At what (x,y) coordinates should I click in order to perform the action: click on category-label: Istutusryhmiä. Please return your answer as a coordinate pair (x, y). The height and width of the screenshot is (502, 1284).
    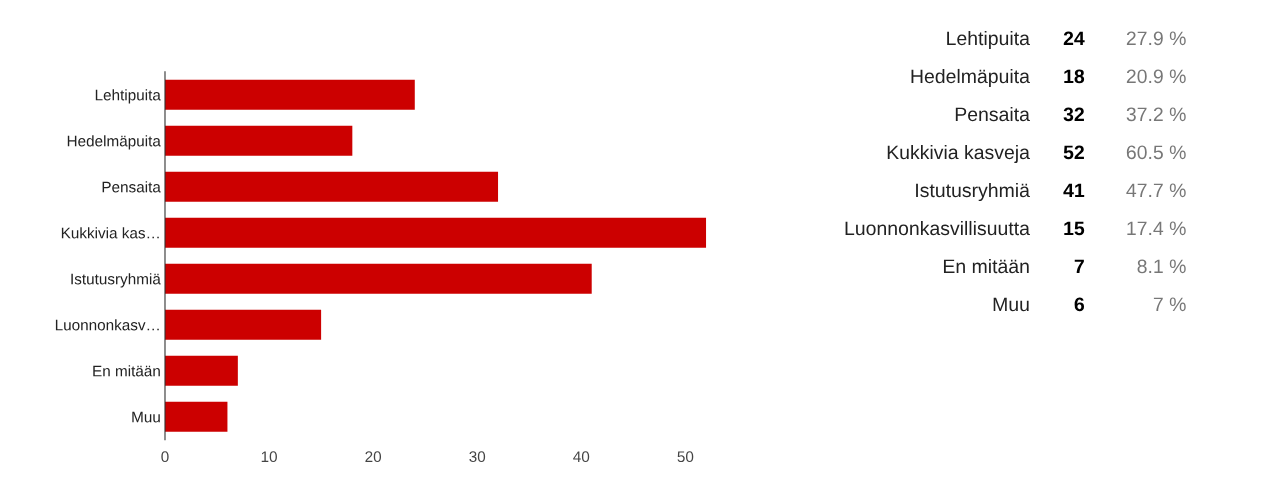
    Looking at the image, I should click on (973, 192).